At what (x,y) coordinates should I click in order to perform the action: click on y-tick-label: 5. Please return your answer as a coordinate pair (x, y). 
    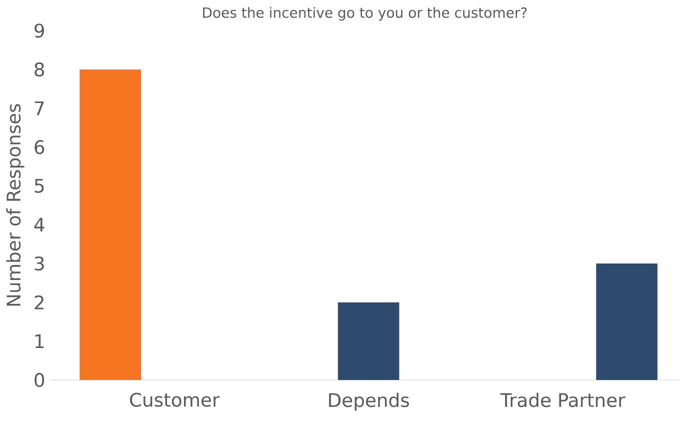
    Looking at the image, I should click on (39, 185).